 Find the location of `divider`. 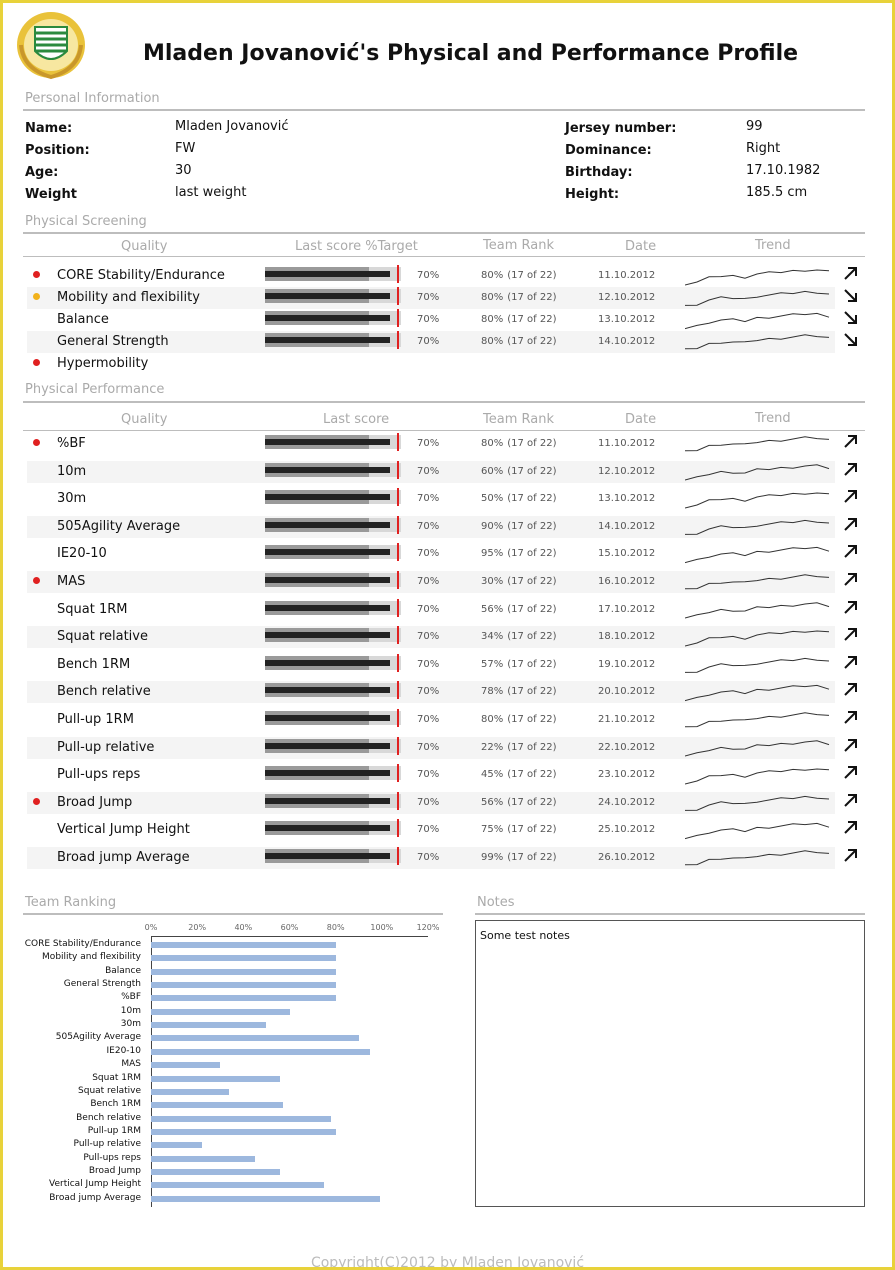

divider is located at coordinates (444, 233).